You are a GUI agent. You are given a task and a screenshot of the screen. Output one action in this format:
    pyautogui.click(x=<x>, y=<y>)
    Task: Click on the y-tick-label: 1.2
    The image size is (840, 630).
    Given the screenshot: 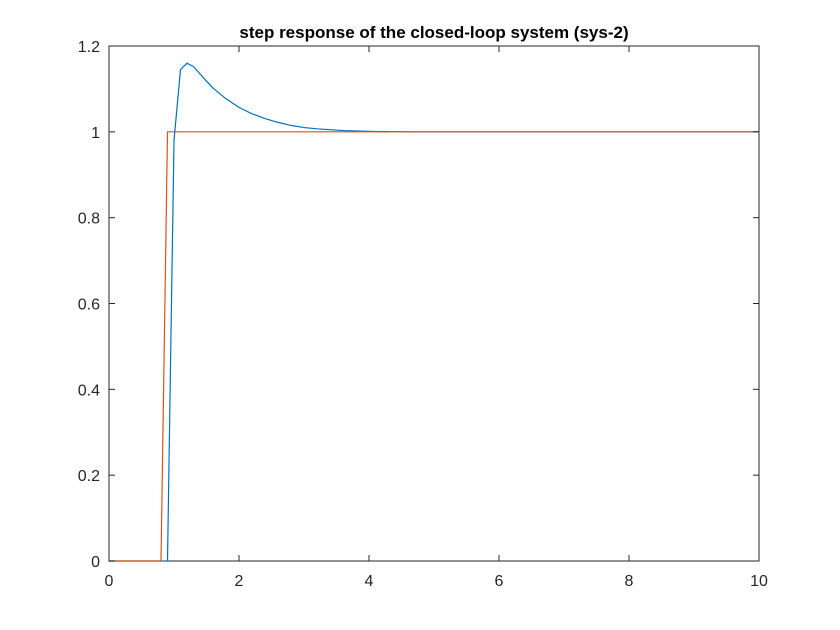 What is the action you would take?
    pyautogui.click(x=89, y=47)
    